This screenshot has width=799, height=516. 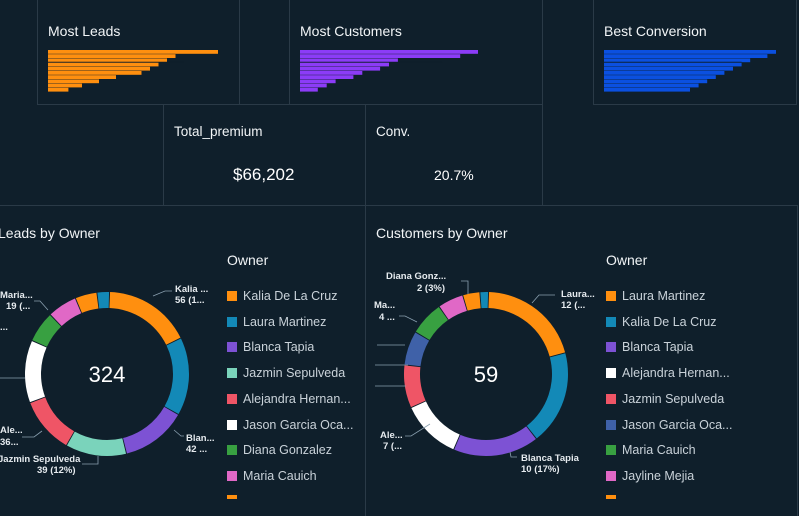 I want to click on most-customers-panel: Most Customers, so click(x=416, y=52).